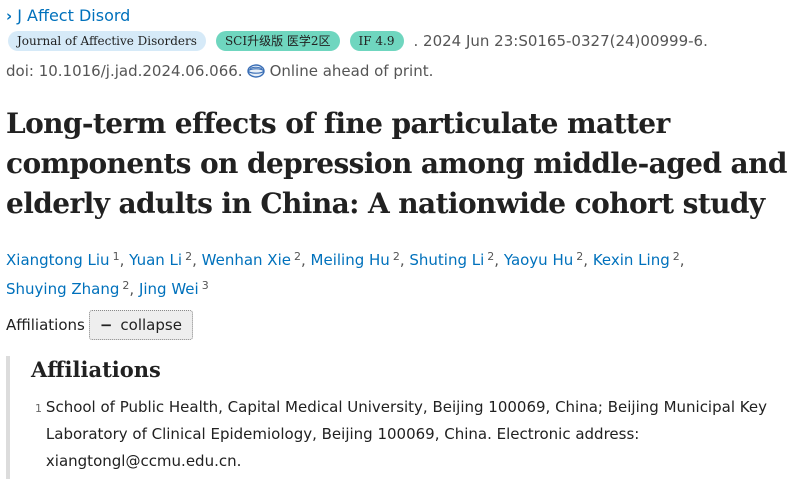  I want to click on author-item: Xiangtong Liu 1,, so click(65, 259).